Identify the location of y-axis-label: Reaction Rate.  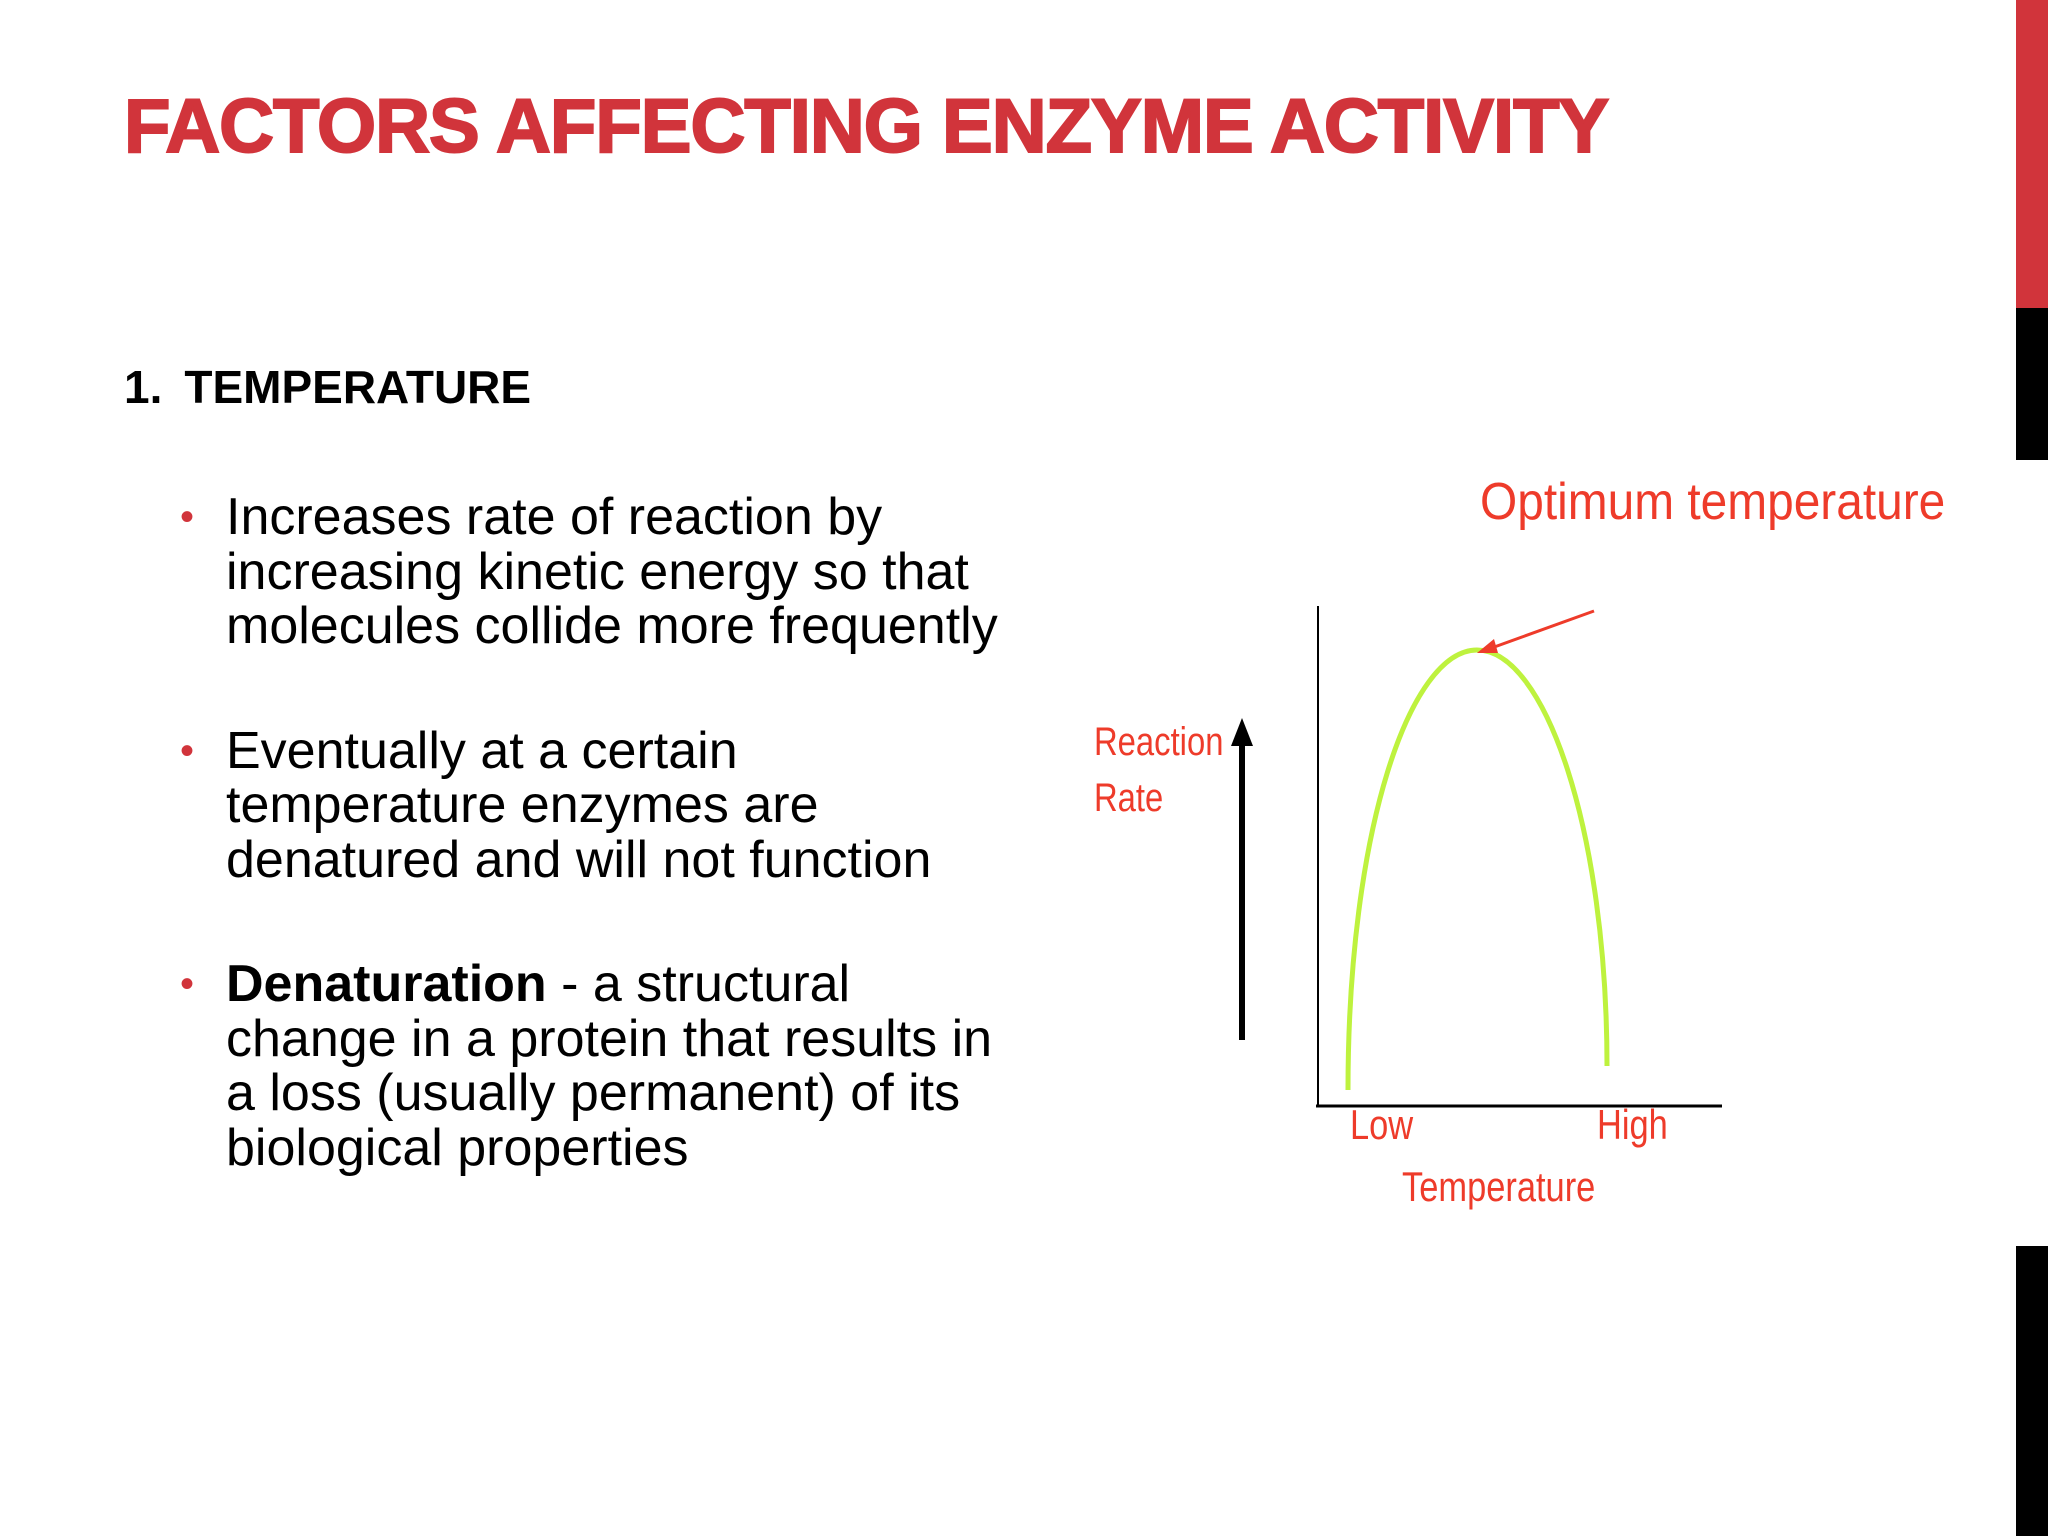
(1158, 770).